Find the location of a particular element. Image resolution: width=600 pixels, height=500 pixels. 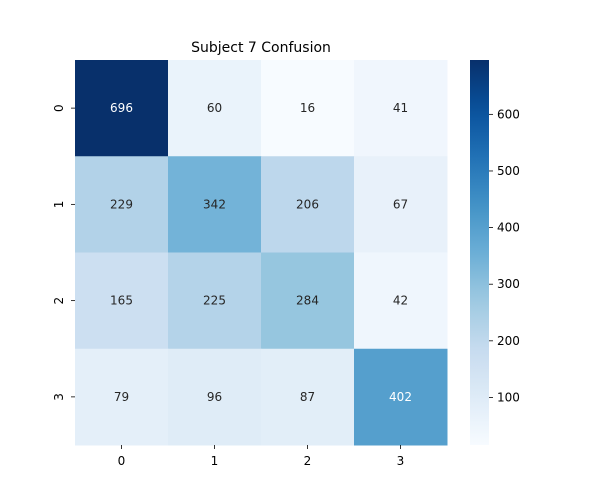

cell-value-label: 696 is located at coordinates (121, 108).